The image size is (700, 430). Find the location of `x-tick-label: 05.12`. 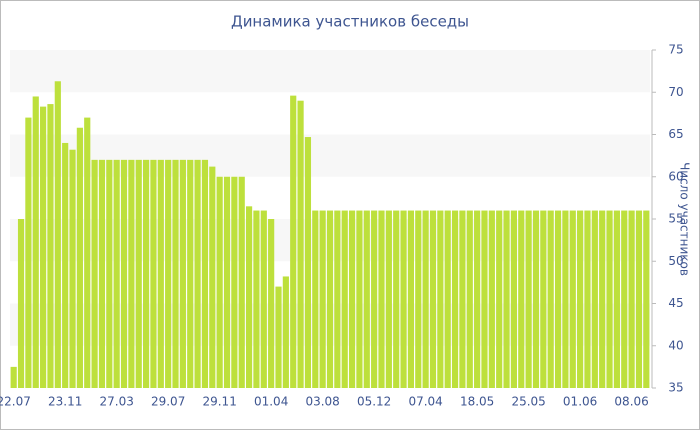

x-tick-label: 05.12 is located at coordinates (374, 402).